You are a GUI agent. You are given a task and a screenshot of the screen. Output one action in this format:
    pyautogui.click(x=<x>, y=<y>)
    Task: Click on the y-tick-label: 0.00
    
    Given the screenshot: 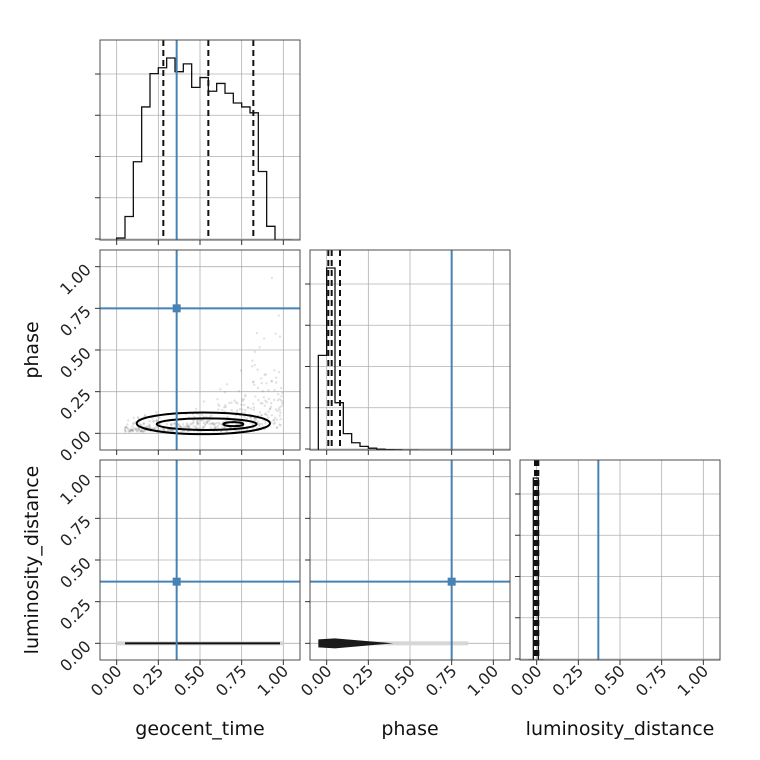 What is the action you would take?
    pyautogui.click(x=75, y=446)
    